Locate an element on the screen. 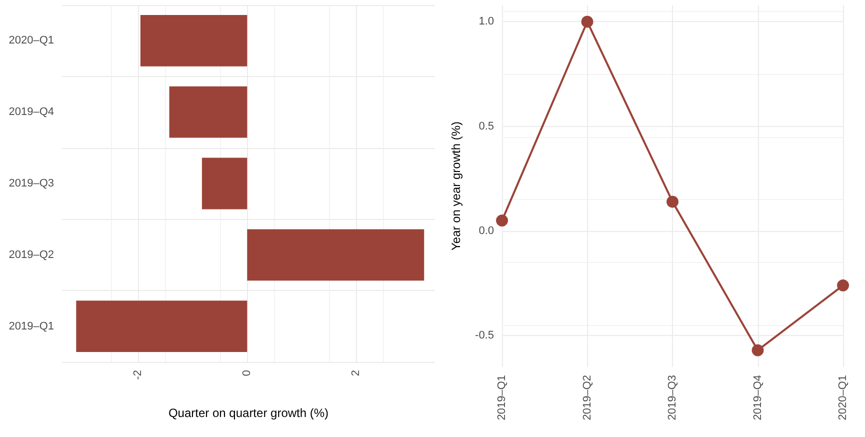  x-tick-label: 2020–Q1 is located at coordinates (843, 397).